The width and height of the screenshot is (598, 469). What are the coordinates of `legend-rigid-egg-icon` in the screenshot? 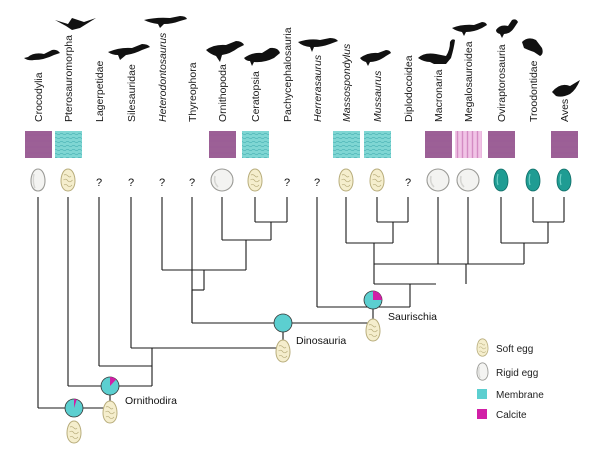 It's located at (482, 371).